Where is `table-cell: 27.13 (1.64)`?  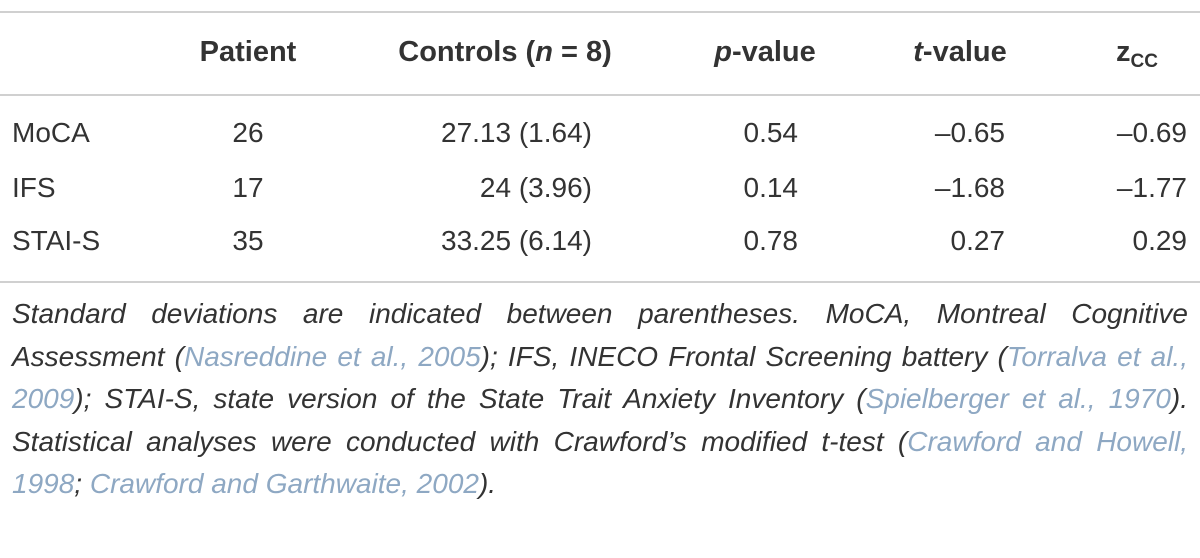
table-cell: 27.13 (1.64) is located at coordinates (516, 132).